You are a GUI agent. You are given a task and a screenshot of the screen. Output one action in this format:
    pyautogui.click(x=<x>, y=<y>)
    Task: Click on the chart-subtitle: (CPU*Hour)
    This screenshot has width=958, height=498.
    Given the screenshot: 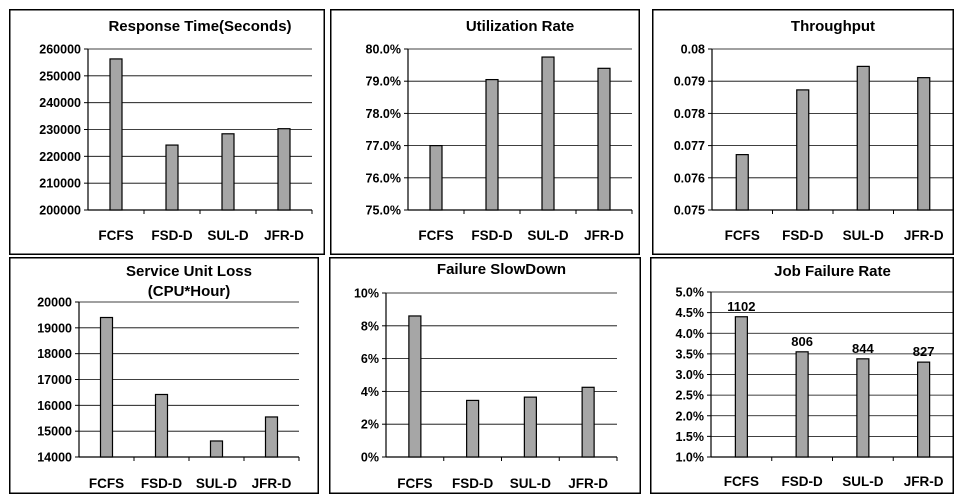 What is the action you would take?
    pyautogui.click(x=189, y=291)
    